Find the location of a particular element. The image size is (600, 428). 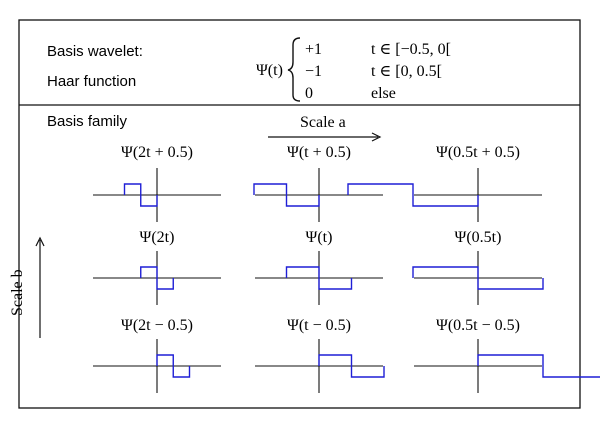

wavelet-plot: Ψ(t − 0.5) is located at coordinates (320, 355).